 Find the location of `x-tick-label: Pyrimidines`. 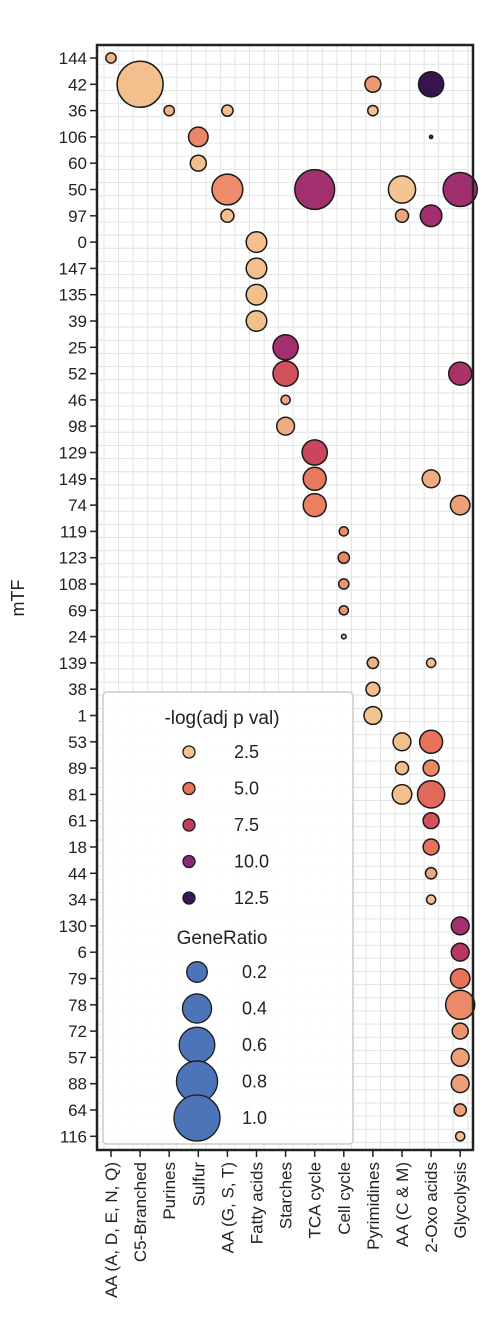

x-tick-label: Pyrimidines is located at coordinates (373, 1206).